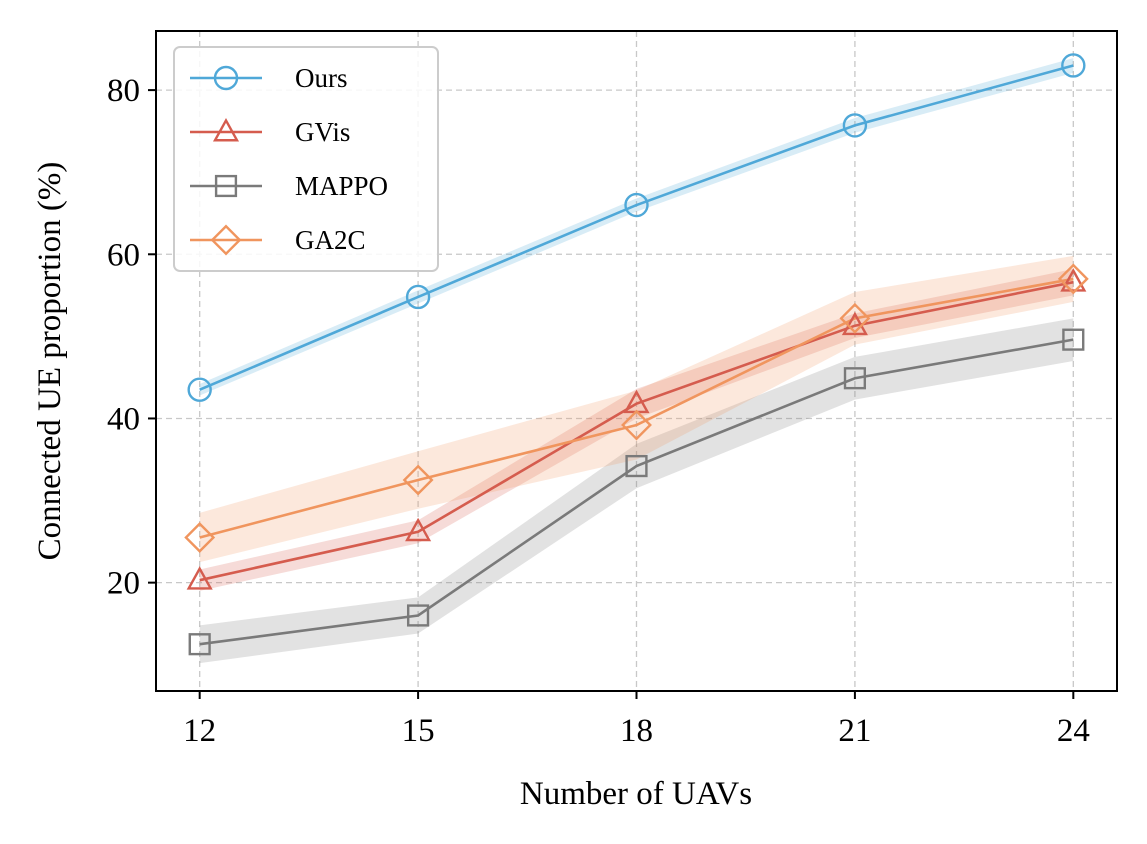 This screenshot has height=844, width=1147. Describe the element at coordinates (123, 584) in the screenshot. I see `y-tick-label: 20` at that location.